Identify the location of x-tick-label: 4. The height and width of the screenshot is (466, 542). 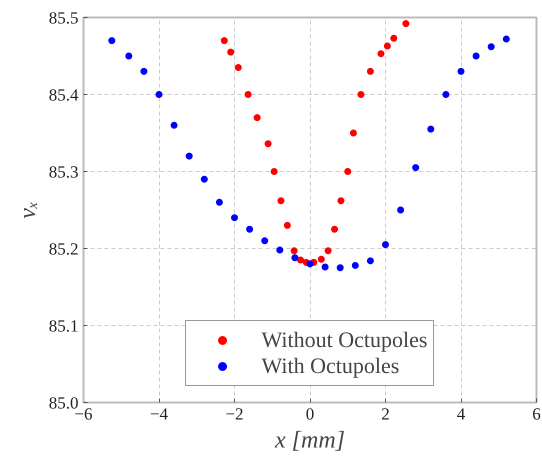
(461, 414).